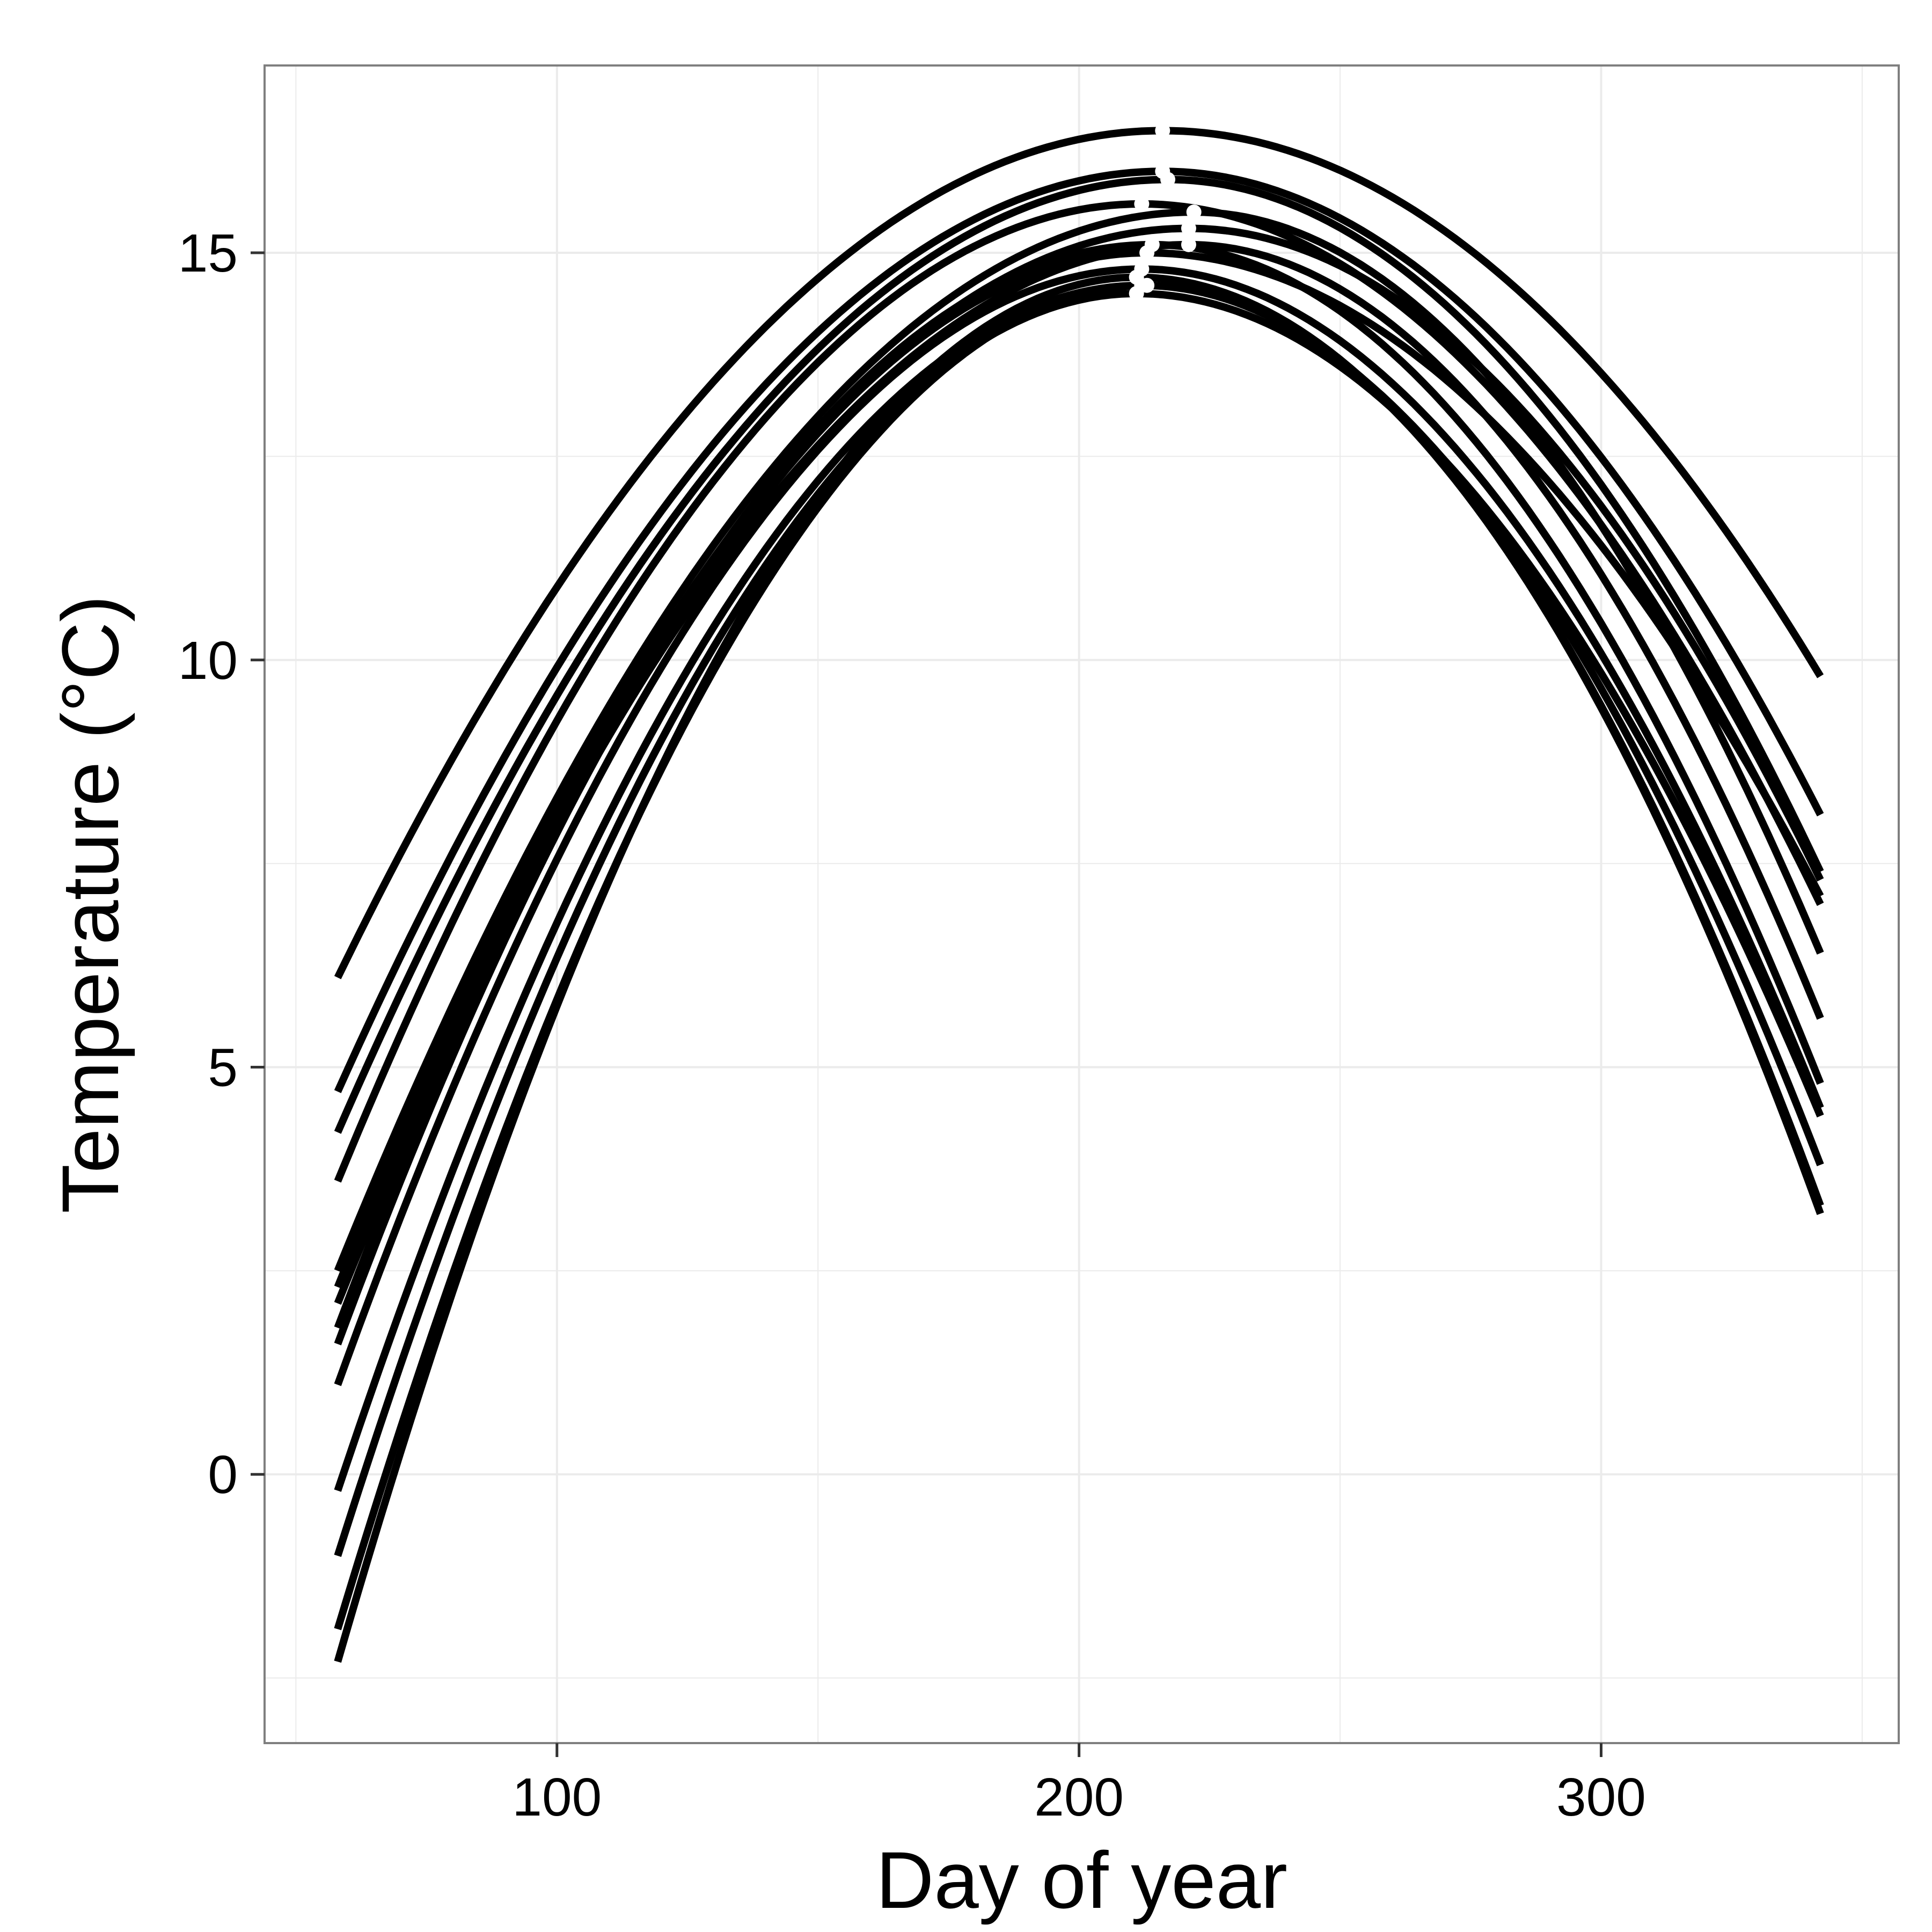 This screenshot has height=1932, width=1932. What do you see at coordinates (1601, 1797) in the screenshot?
I see `x-tick-label: 300` at bounding box center [1601, 1797].